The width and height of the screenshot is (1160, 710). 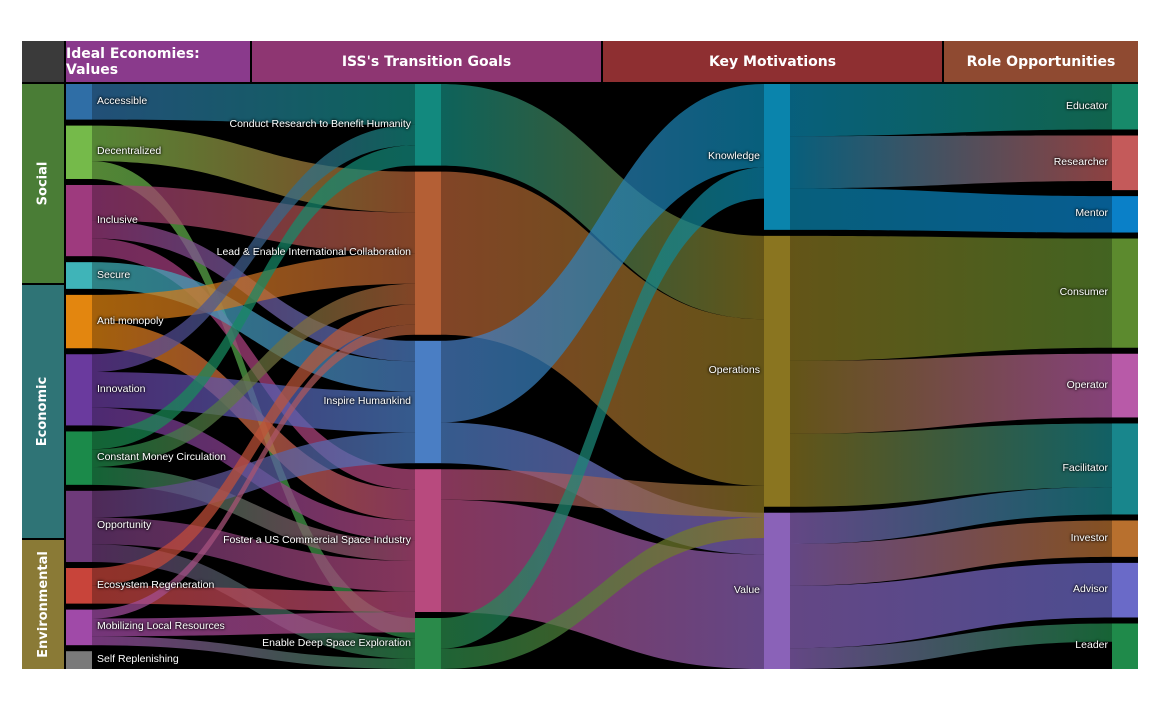 I want to click on link-anti-monopoly-to-foster-a-us-commercial-space-industry, so click(x=253, y=421).